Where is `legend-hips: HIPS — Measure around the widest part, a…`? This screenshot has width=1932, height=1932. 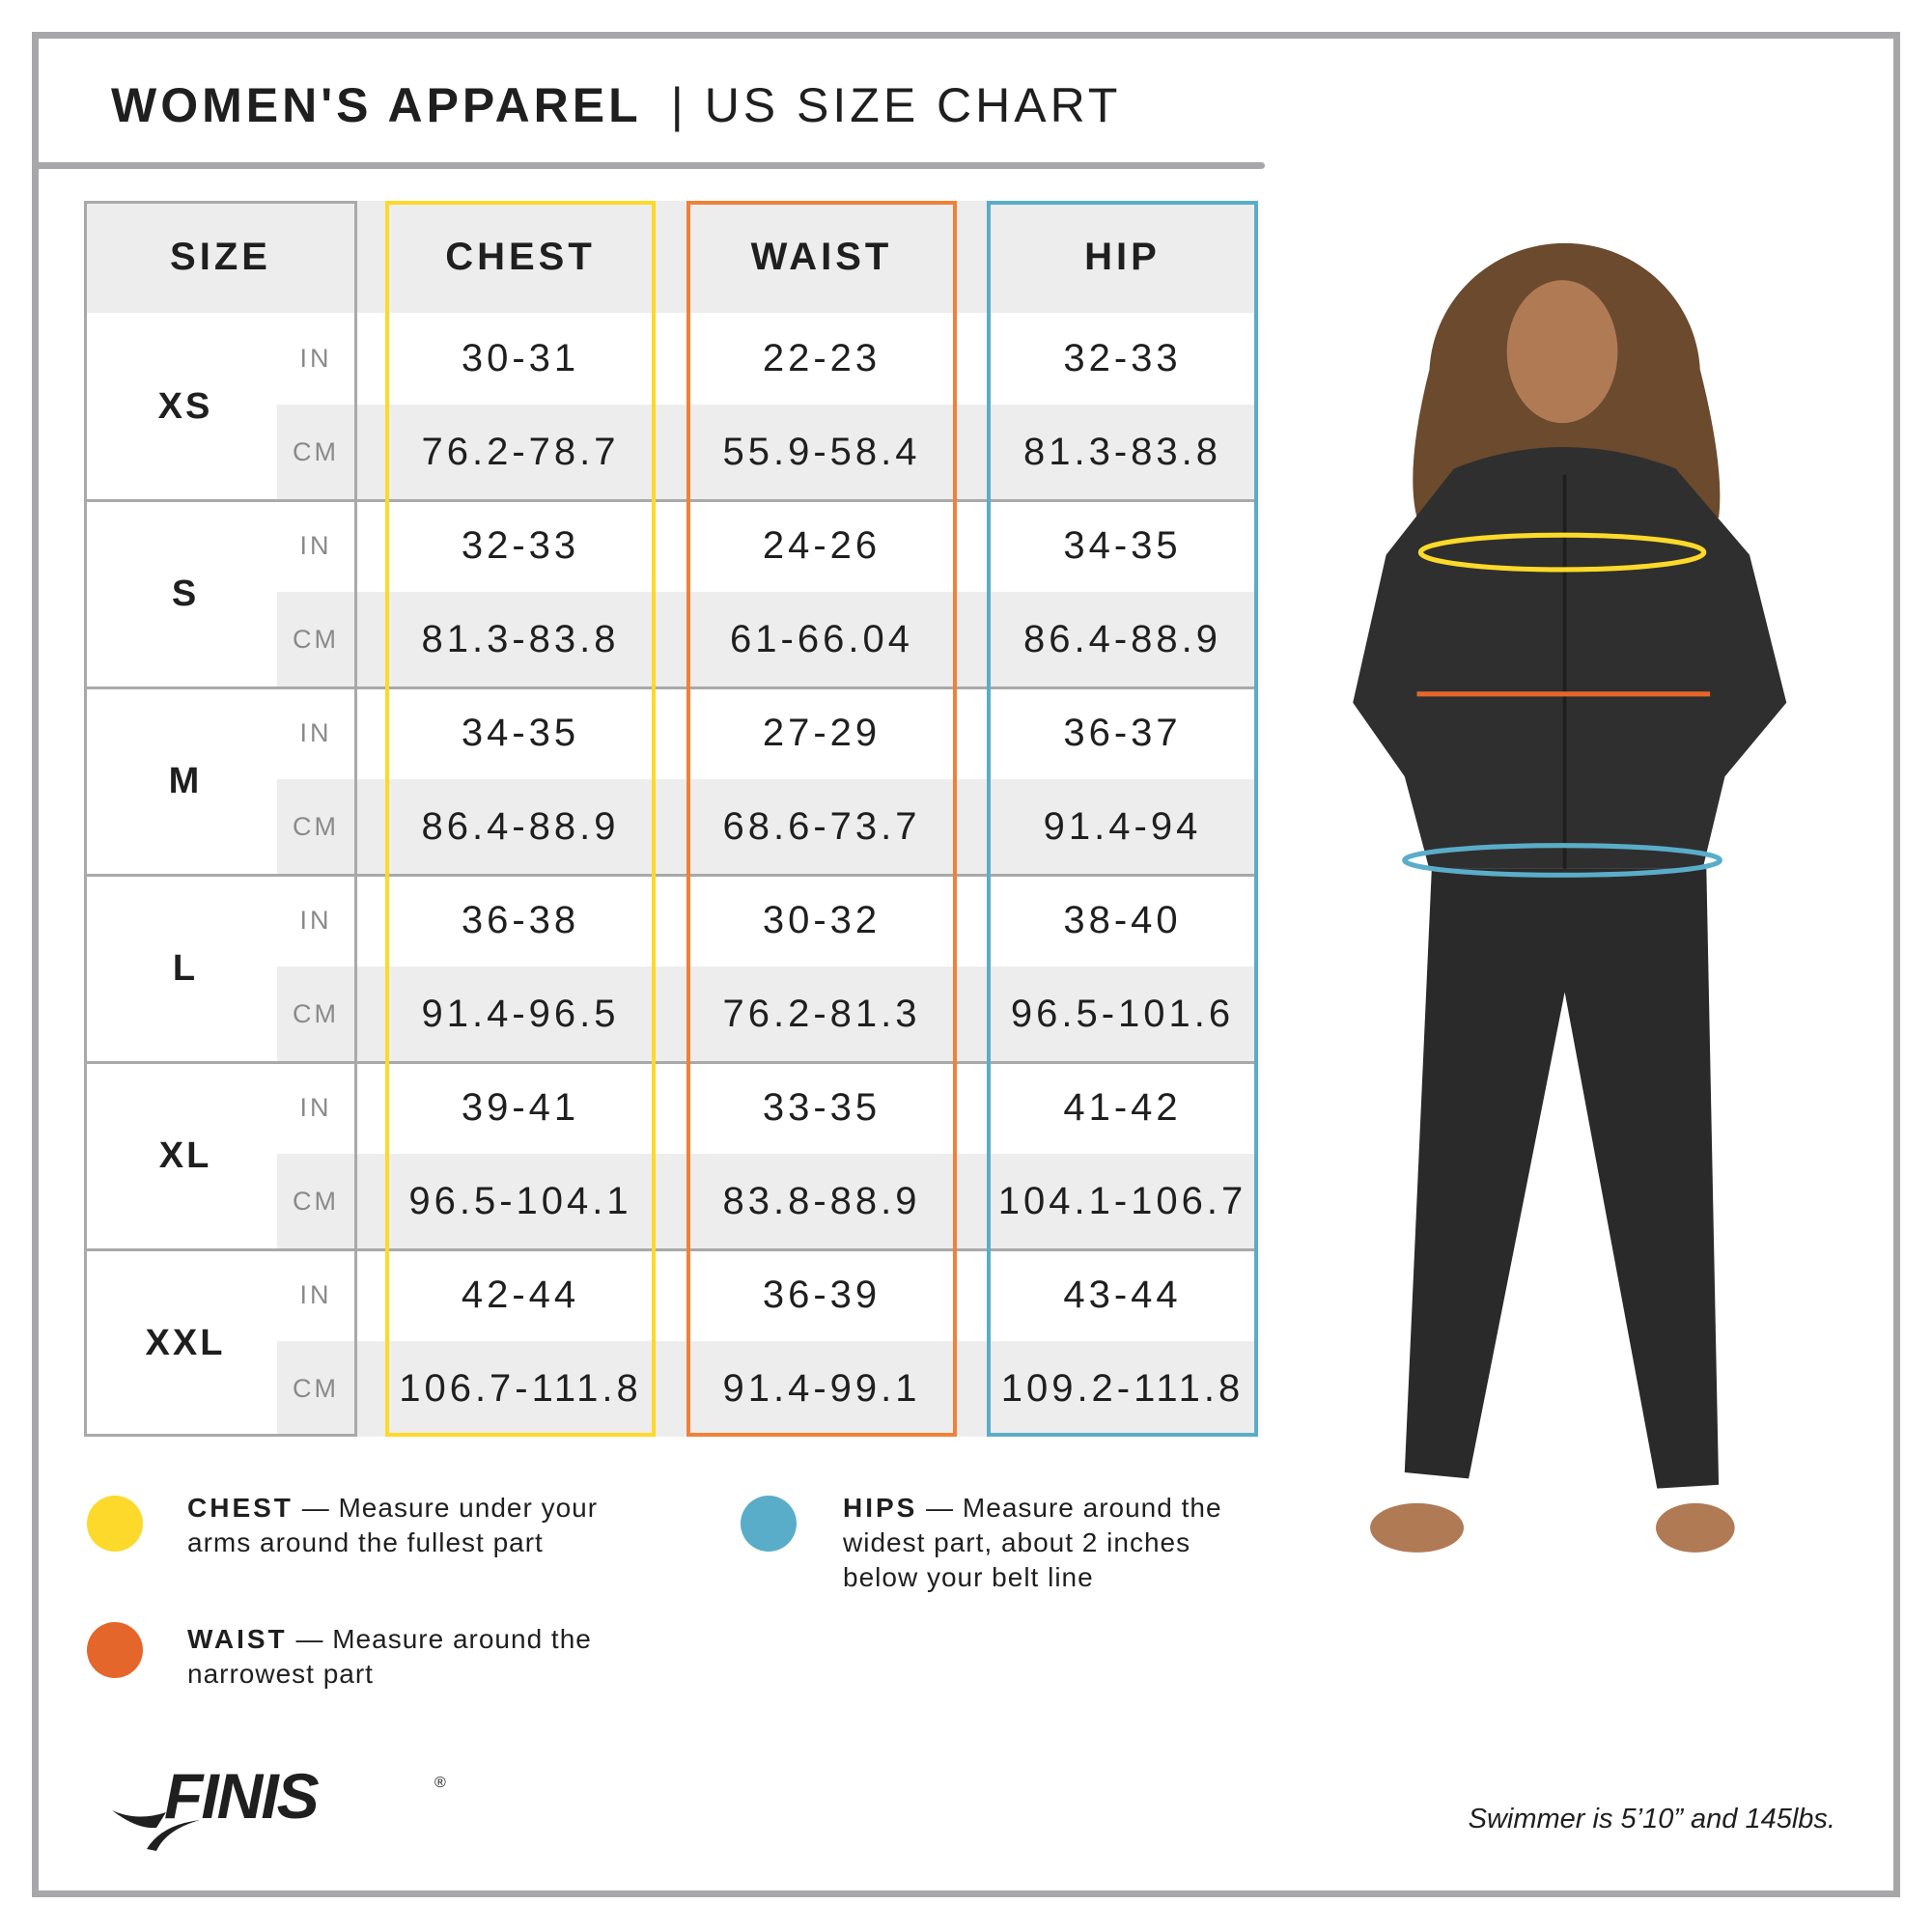 legend-hips: HIPS — Measure around the widest part, a… is located at coordinates (1032, 1543).